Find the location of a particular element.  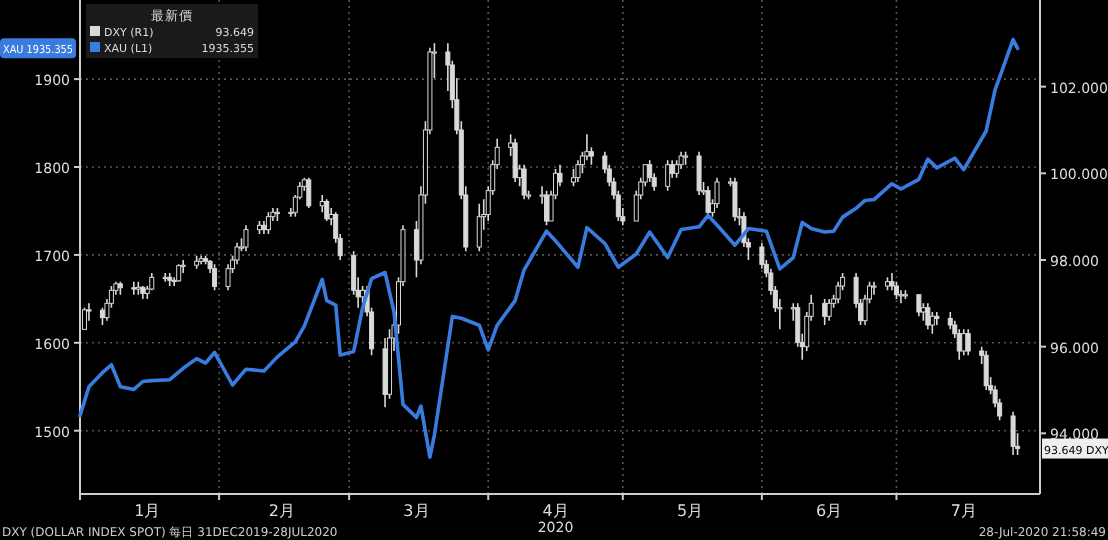

x-tick-label: 6月 is located at coordinates (829, 511).